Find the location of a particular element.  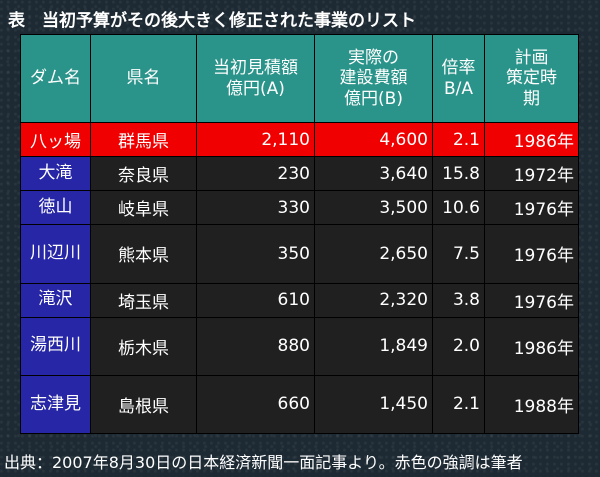

prefecture-cell: 群馬県 is located at coordinates (143, 139).